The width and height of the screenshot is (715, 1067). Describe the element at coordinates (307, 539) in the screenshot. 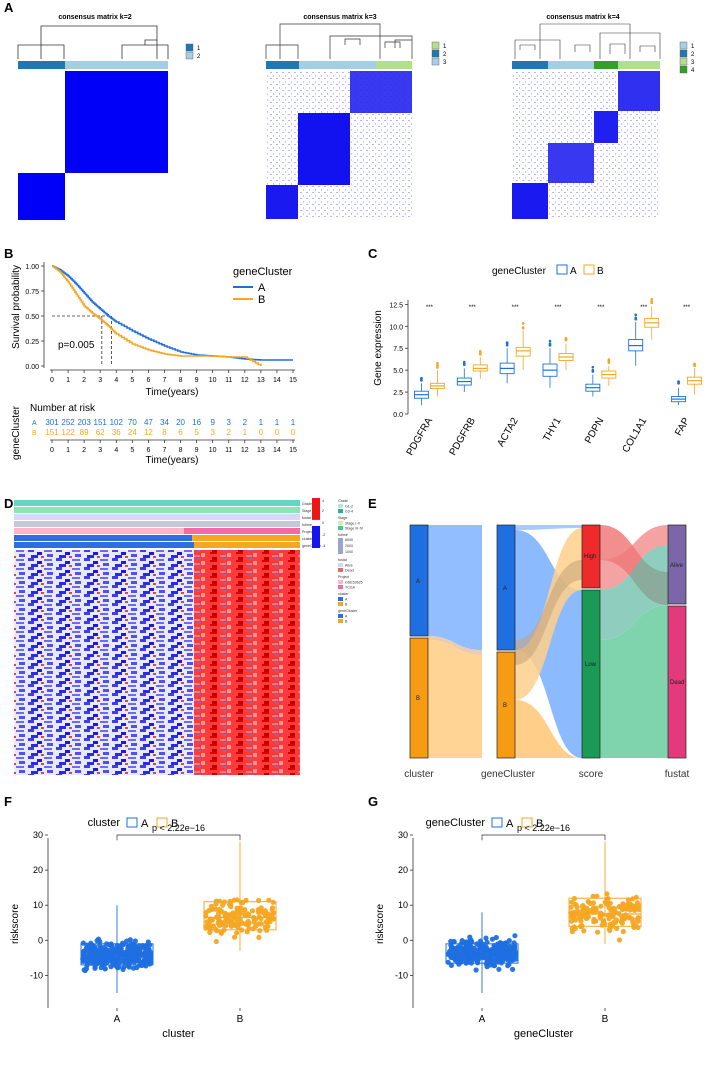

I see `annotation-label: cluster` at that location.